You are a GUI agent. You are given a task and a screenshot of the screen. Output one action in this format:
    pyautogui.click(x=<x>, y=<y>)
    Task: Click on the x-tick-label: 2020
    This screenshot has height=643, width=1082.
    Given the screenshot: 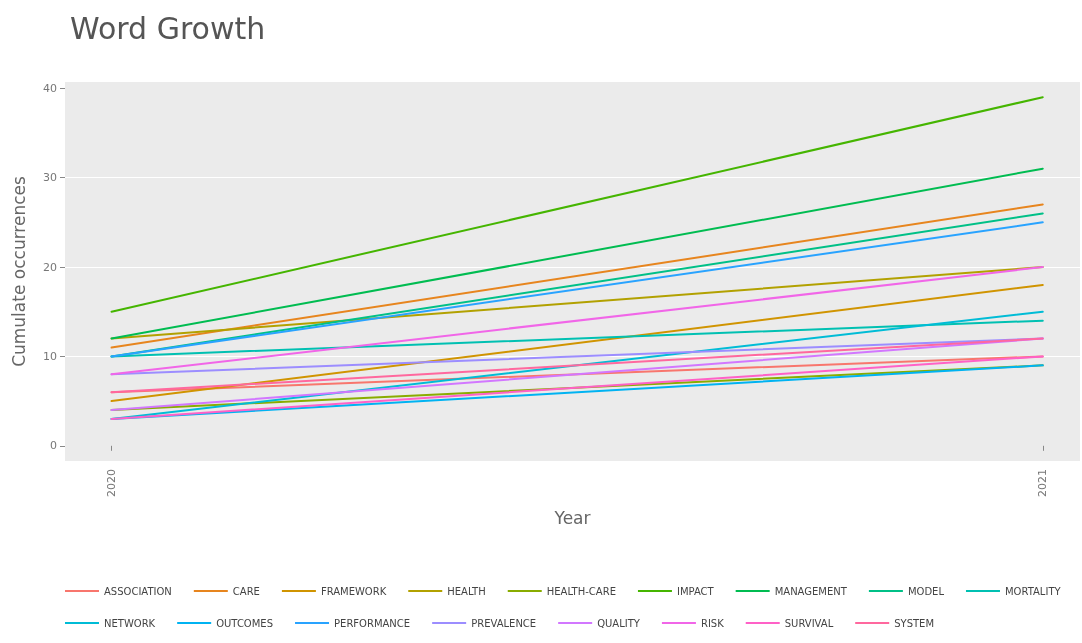 What is the action you would take?
    pyautogui.click(x=112, y=483)
    